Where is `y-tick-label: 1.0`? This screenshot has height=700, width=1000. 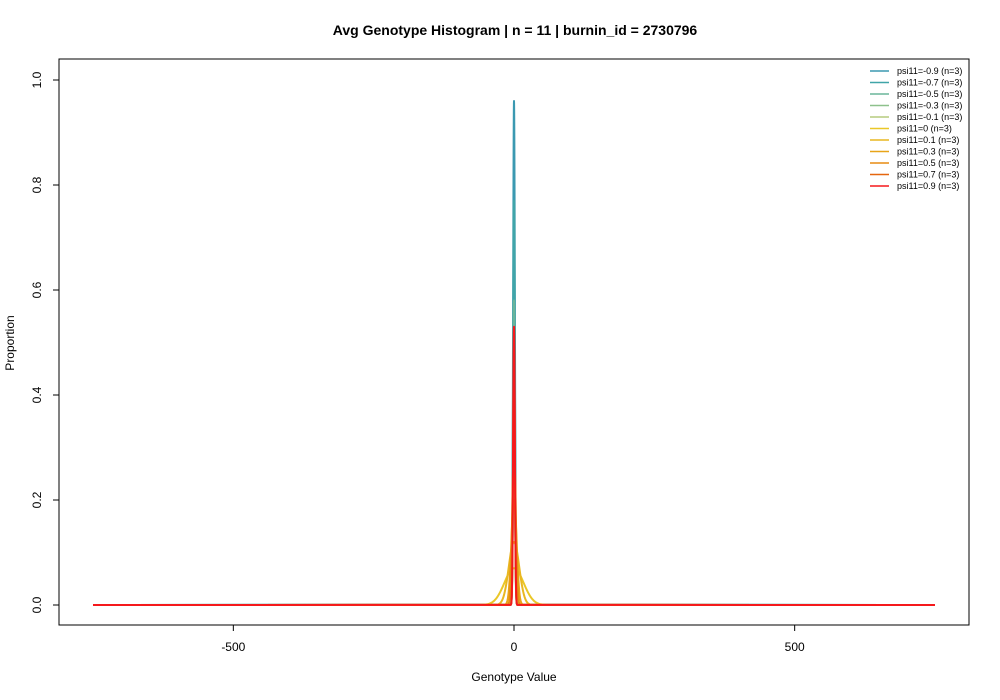
y-tick-label: 1.0 is located at coordinates (37, 79).